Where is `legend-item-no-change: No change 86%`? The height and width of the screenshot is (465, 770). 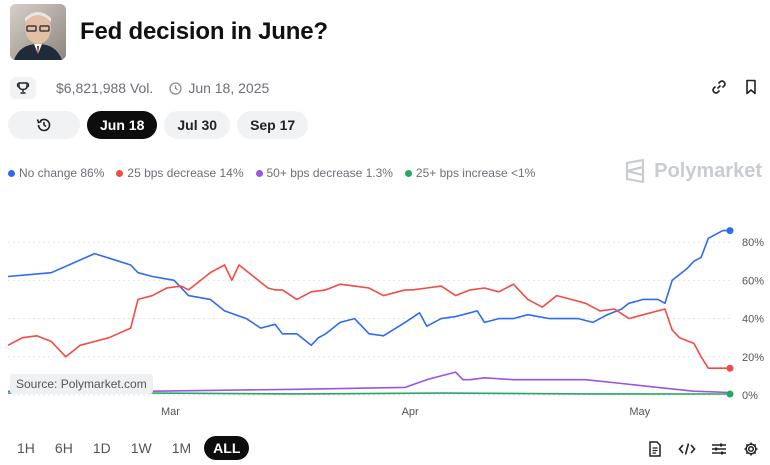
legend-item-no-change: No change 86% is located at coordinates (56, 173).